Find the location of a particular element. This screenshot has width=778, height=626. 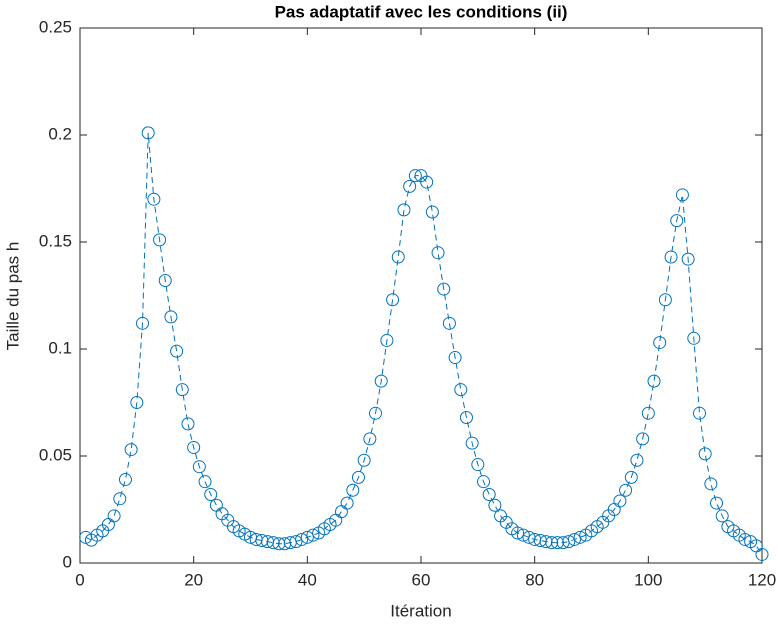

y-tick-label: 0.1 is located at coordinates (60, 347).